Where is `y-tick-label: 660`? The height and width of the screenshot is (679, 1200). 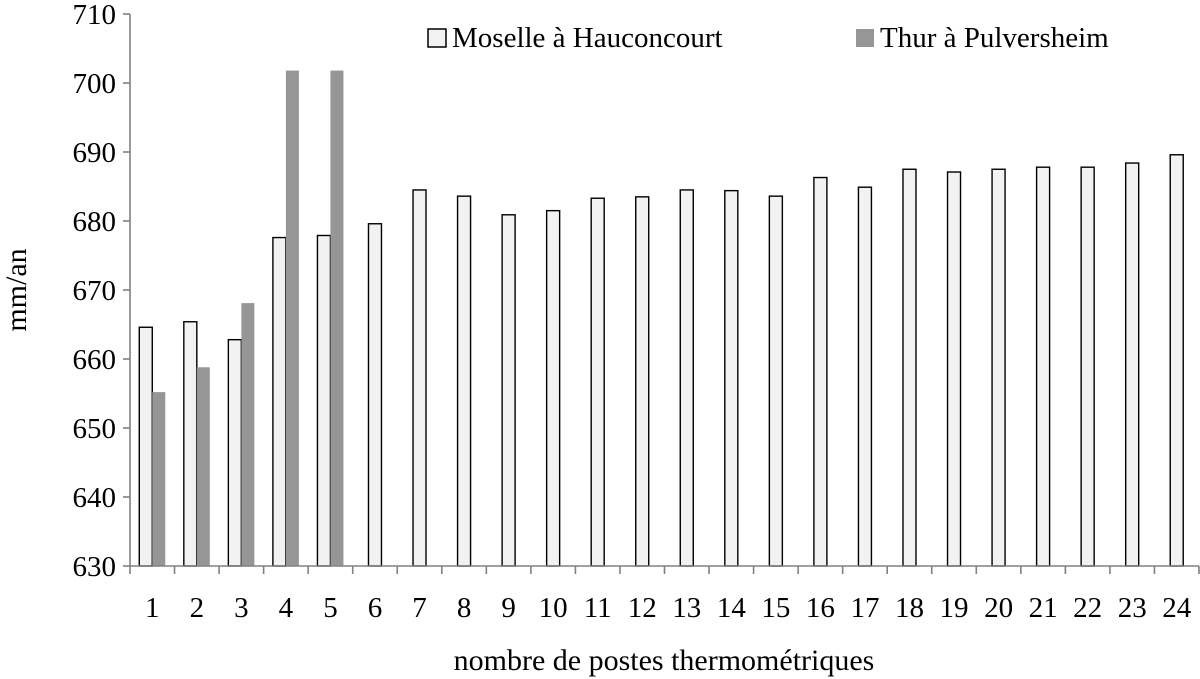 y-tick-label: 660 is located at coordinates (95, 360).